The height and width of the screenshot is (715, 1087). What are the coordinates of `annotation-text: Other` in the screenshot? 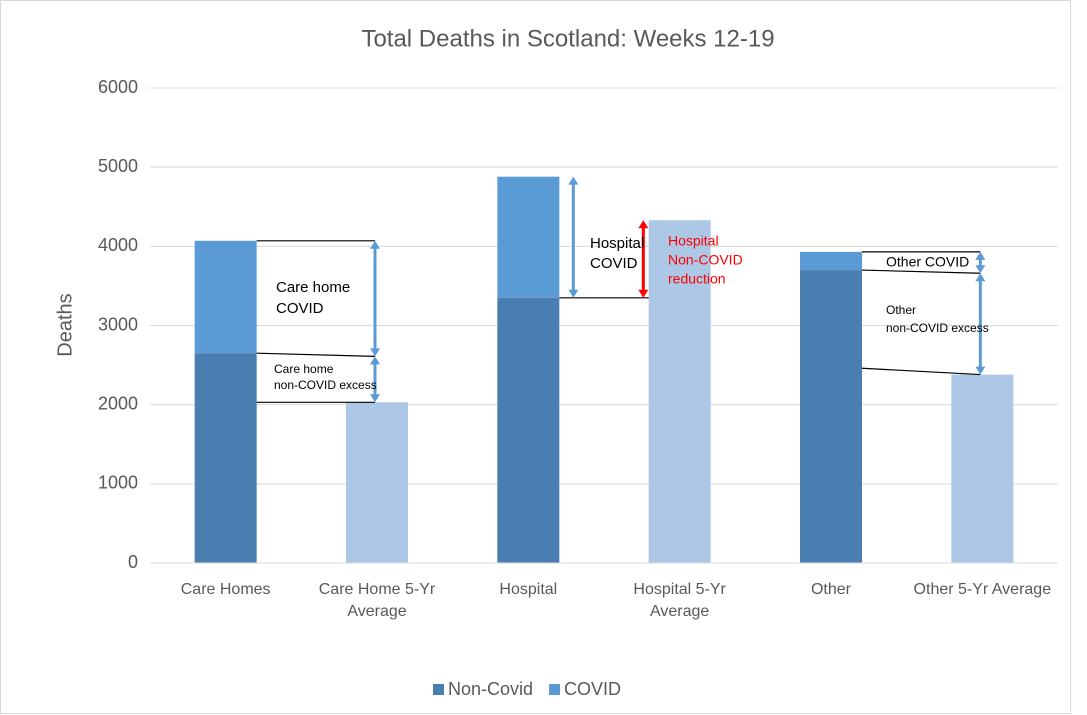 It's located at (901, 310).